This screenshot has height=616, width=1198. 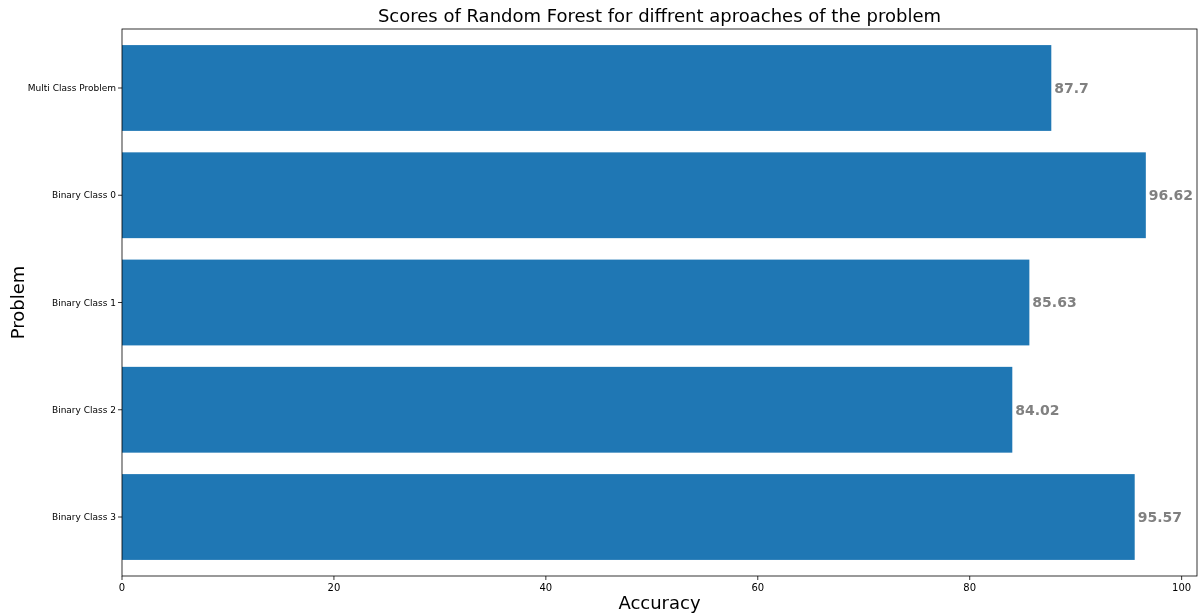 What do you see at coordinates (659, 15) in the screenshot?
I see `chart-title: Scores of Random Forest for diffrent aproaches of the problem` at bounding box center [659, 15].